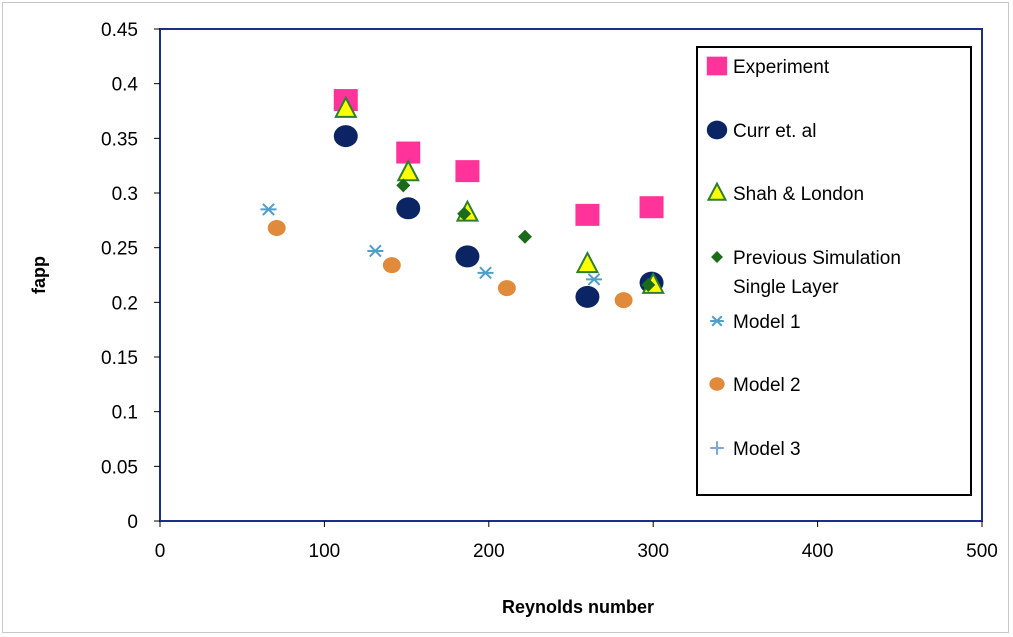  What do you see at coordinates (817, 258) in the screenshot?
I see `legend-label-line: Previous Simulation` at bounding box center [817, 258].